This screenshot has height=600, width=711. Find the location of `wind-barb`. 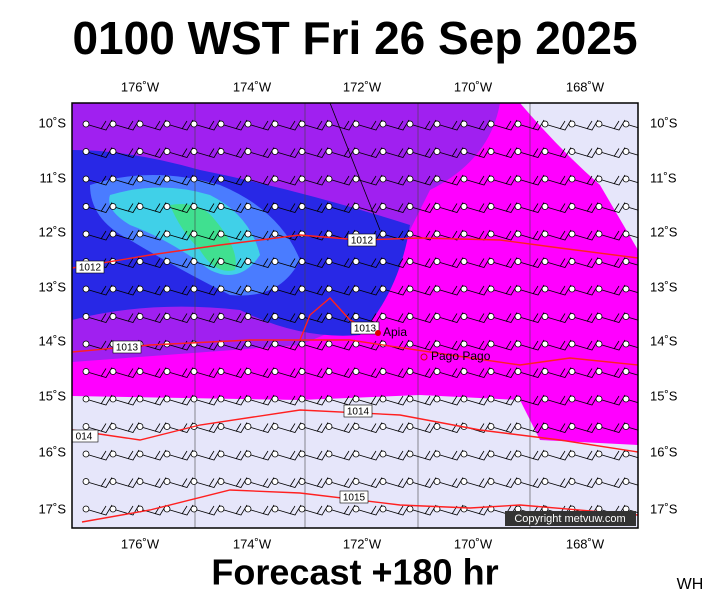

wind-barb is located at coordinates (633, 236).